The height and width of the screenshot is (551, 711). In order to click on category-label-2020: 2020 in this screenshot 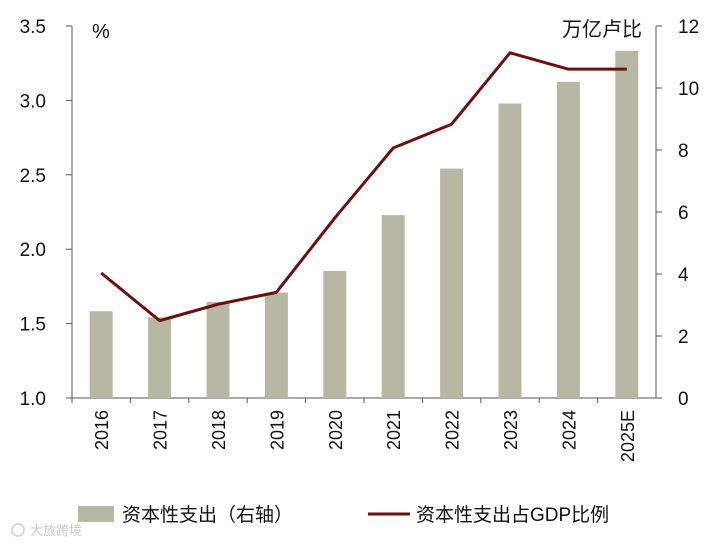, I will do `click(336, 430)`.